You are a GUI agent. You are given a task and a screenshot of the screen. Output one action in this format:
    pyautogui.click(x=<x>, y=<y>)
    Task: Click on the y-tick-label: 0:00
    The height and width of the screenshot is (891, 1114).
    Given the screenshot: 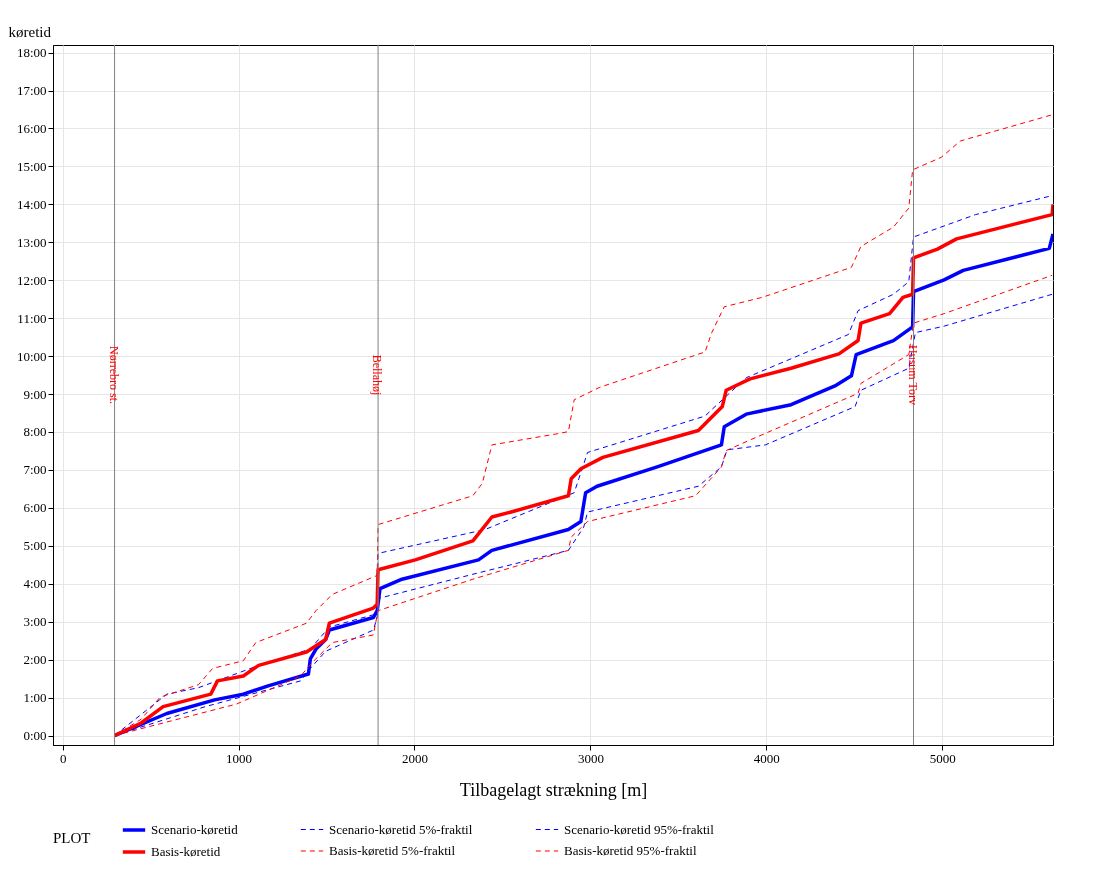 What is the action you would take?
    pyautogui.click(x=35, y=736)
    